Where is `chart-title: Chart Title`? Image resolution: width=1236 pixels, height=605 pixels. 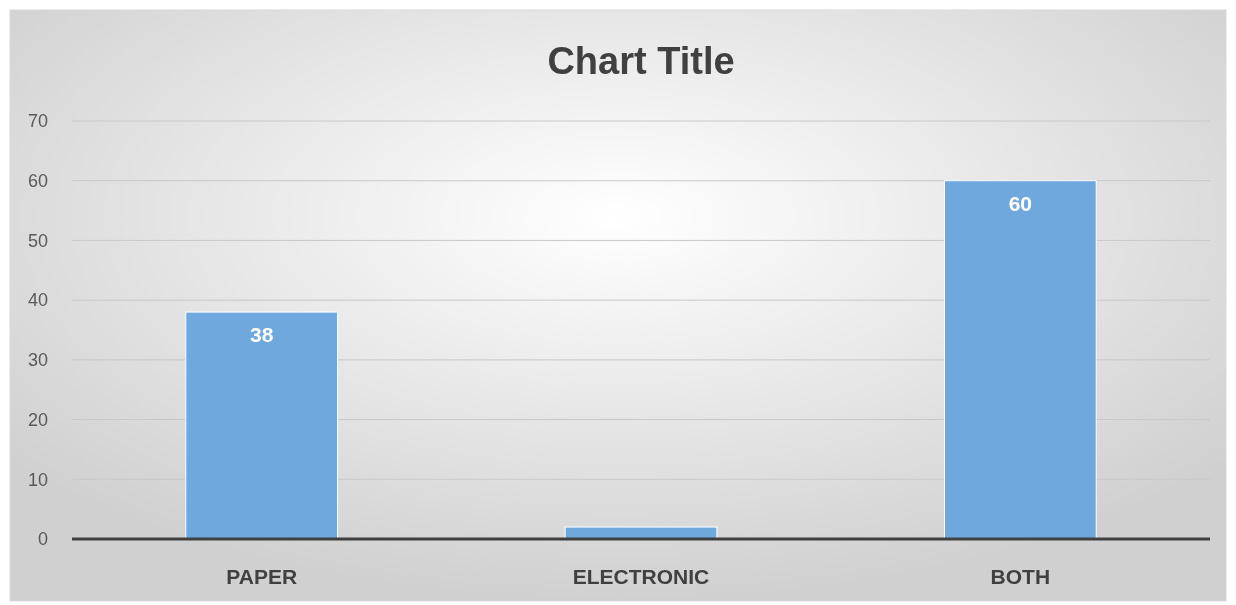 chart-title: Chart Title is located at coordinates (641, 61).